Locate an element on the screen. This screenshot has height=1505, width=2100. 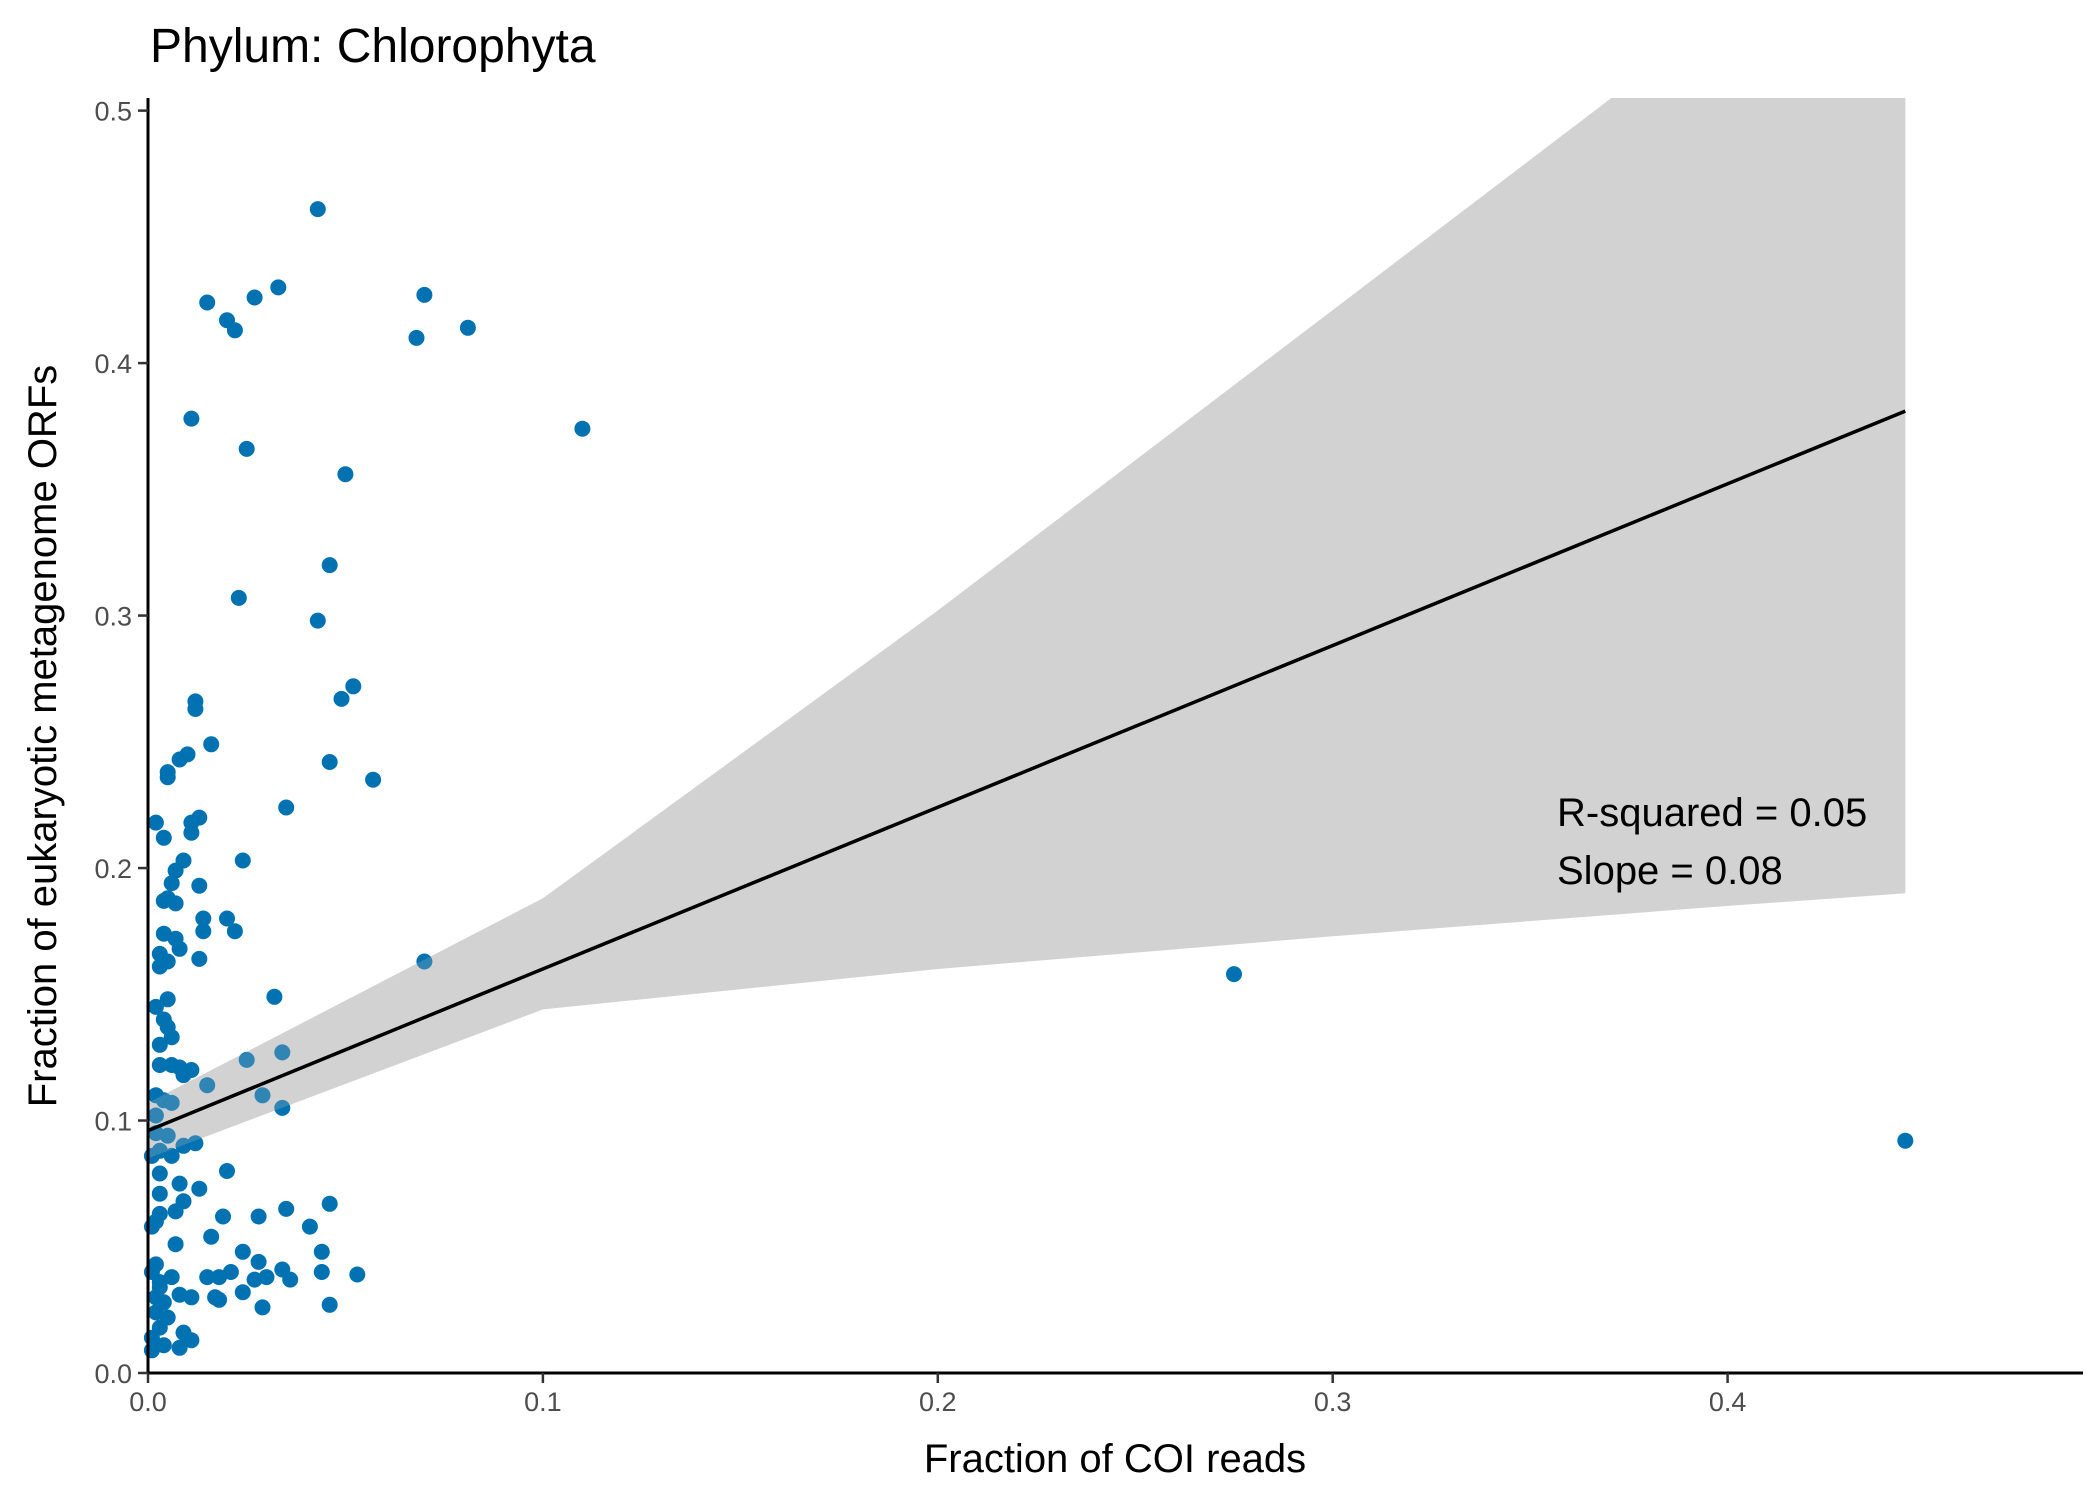
x-tick-label: 0.3 is located at coordinates (1333, 1402).